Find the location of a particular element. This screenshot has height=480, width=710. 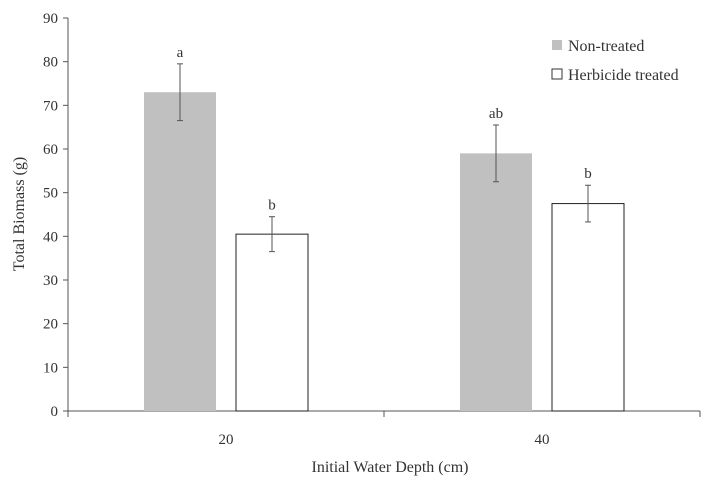

legend-label-non-treated: Non-treated is located at coordinates (606, 46).